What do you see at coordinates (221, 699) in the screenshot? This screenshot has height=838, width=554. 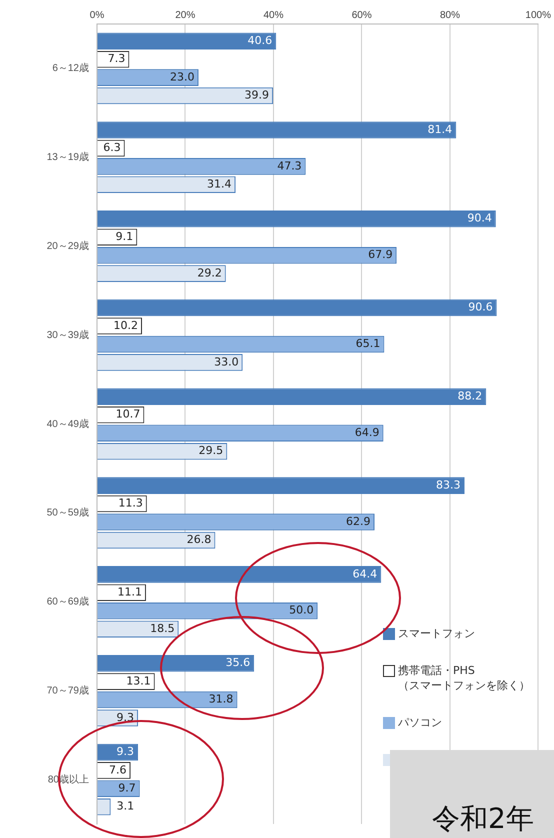 I see `data-label: 31.8` at bounding box center [221, 699].